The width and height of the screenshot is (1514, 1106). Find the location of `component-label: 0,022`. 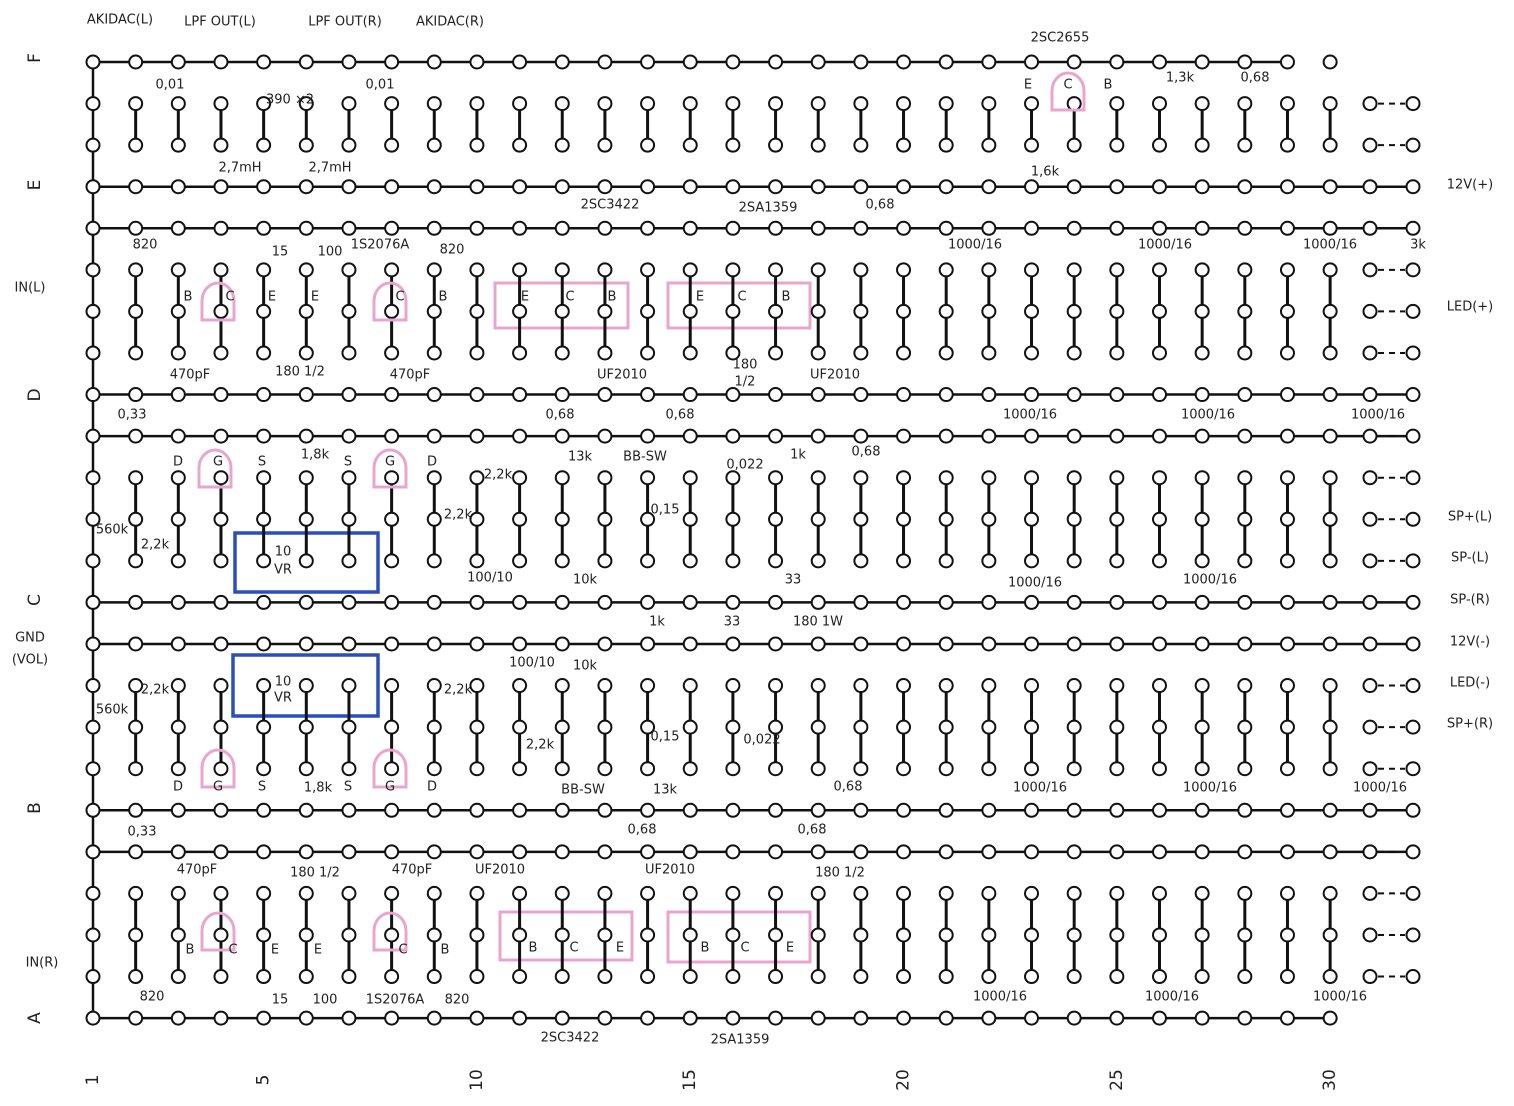

component-label: 0,022 is located at coordinates (761, 740).